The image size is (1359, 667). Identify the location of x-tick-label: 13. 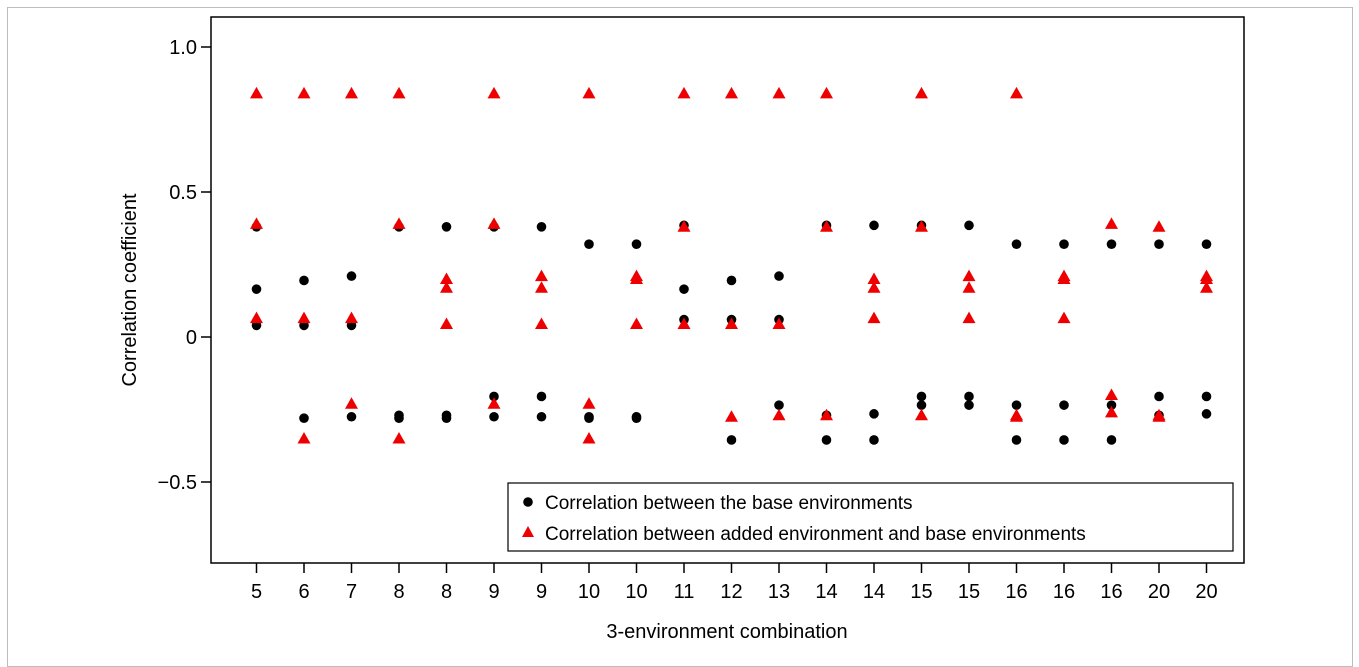
(779, 592).